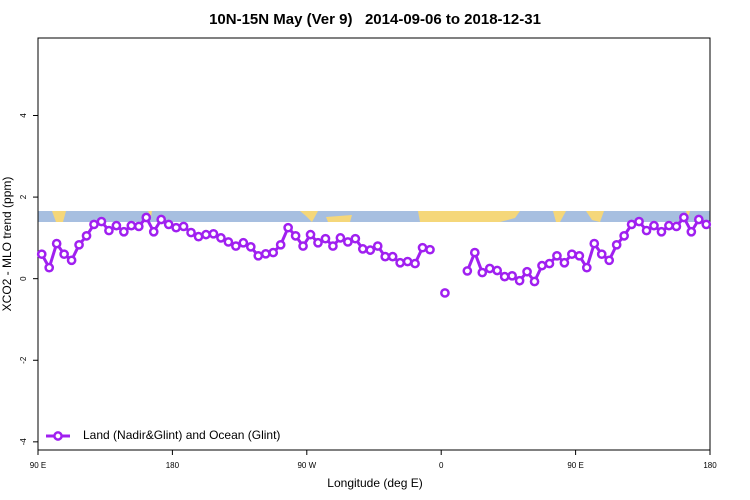  What do you see at coordinates (23, 442) in the screenshot?
I see `y-tick-label: -4` at bounding box center [23, 442].